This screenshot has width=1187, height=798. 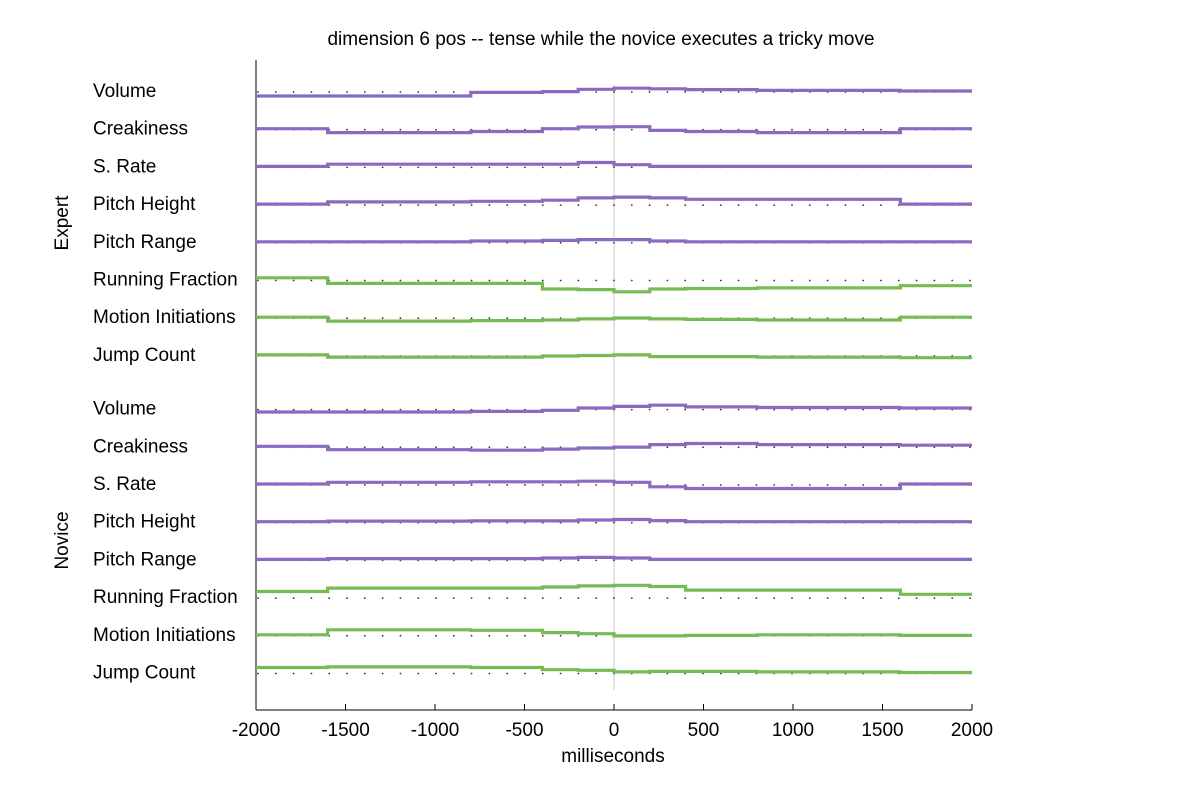 What do you see at coordinates (164, 317) in the screenshot?
I see `row-label: Motion Initiations` at bounding box center [164, 317].